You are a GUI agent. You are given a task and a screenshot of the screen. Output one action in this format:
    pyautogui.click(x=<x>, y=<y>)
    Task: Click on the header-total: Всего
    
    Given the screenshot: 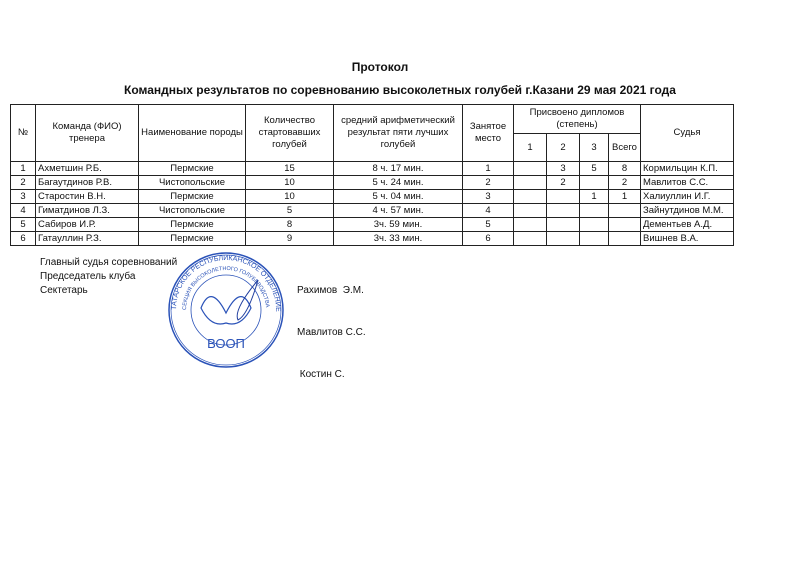 What is the action you would take?
    pyautogui.click(x=624, y=147)
    